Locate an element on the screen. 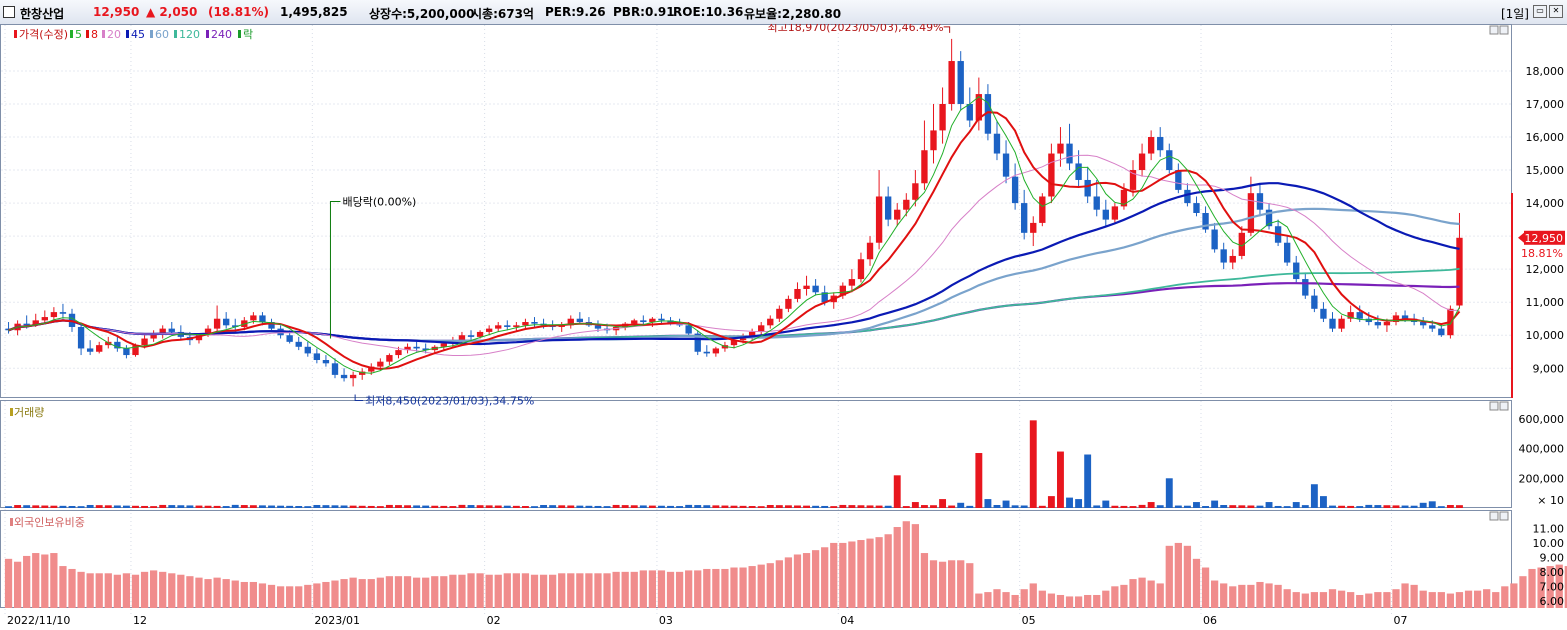 The height and width of the screenshot is (630, 1567). price-tick-label: 14,000 is located at coordinates (1545, 203).